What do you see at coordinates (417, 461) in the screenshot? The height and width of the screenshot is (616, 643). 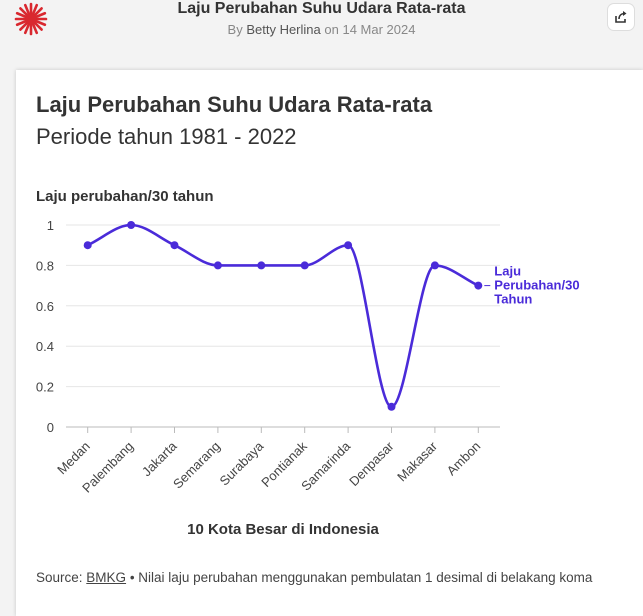 I see `x-tick-label: Makasar` at bounding box center [417, 461].